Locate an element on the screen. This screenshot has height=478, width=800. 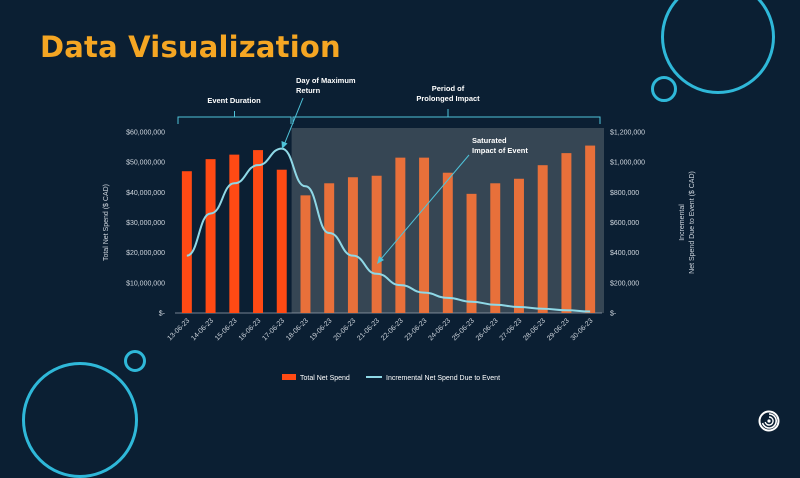
x-tick-label: 26-06-23 is located at coordinates (487, 329).